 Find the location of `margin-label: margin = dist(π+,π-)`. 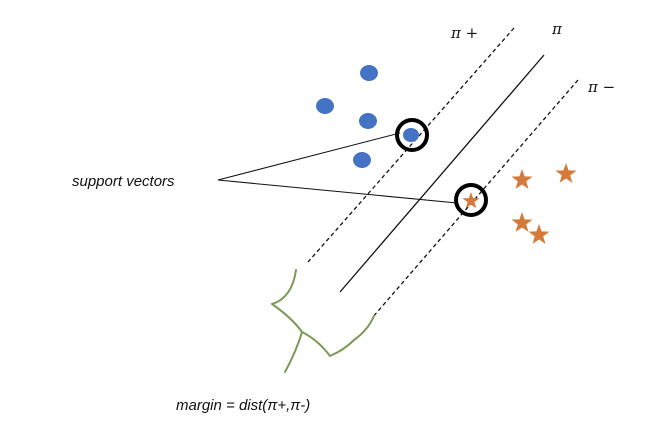

margin-label: margin = dist(π+,π-) is located at coordinates (243, 405).